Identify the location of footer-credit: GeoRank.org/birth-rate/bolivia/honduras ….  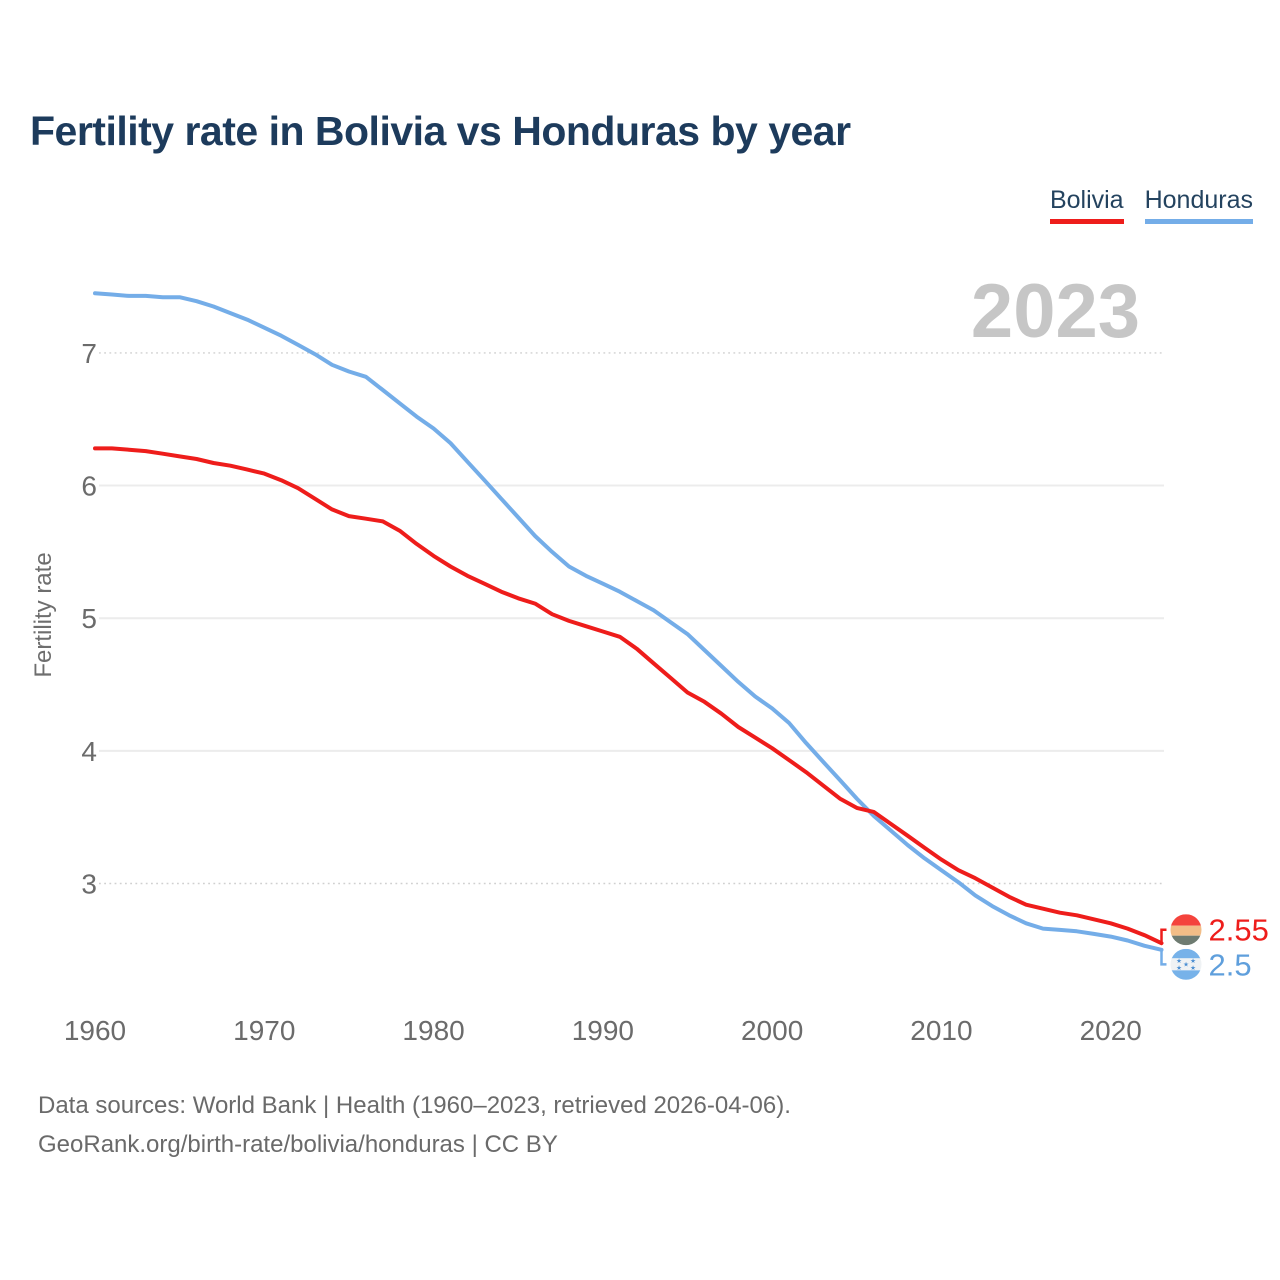
(298, 1144).